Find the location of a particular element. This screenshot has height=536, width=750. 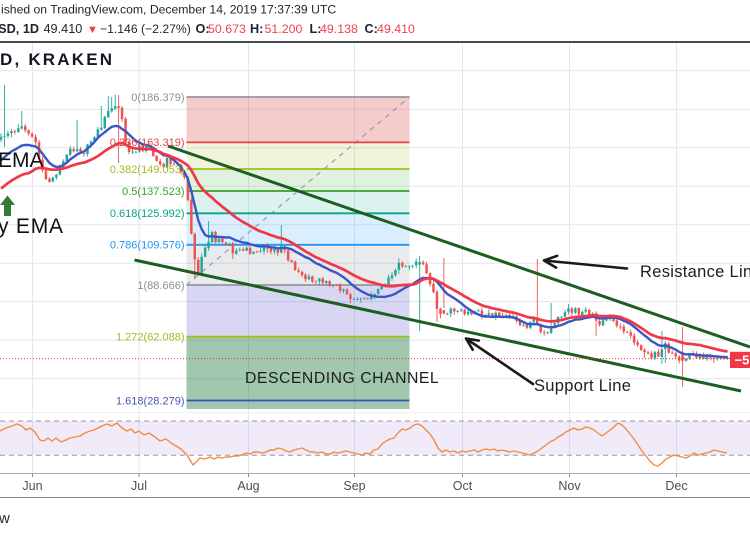

svg-text: Sep is located at coordinates (354, 486).